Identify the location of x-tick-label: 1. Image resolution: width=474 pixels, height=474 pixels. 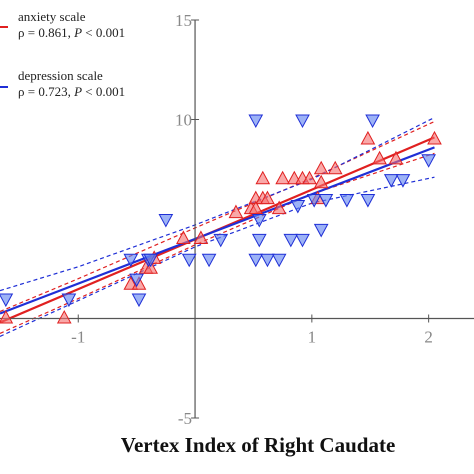
(312, 337).